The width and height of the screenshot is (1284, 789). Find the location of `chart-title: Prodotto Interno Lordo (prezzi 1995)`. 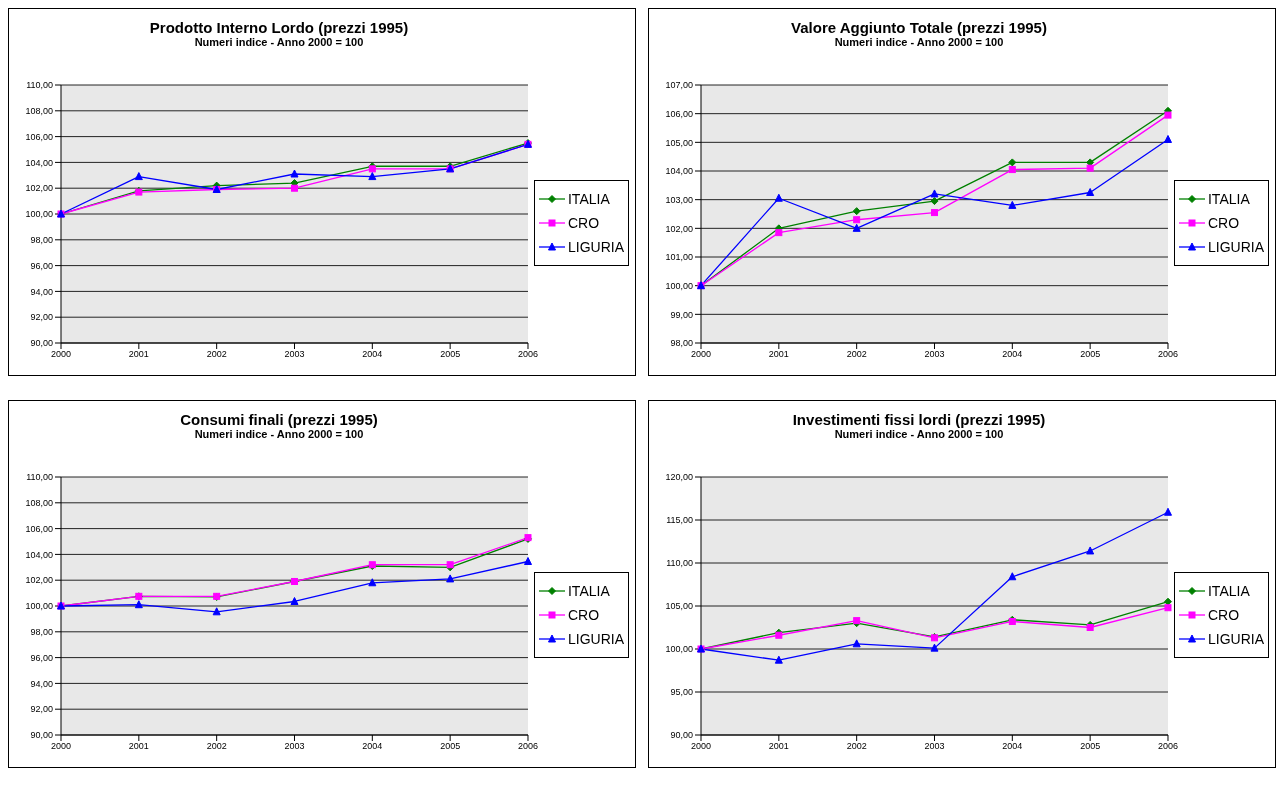

chart-title: Prodotto Interno Lordo (prezzi 1995) is located at coordinates (279, 27).